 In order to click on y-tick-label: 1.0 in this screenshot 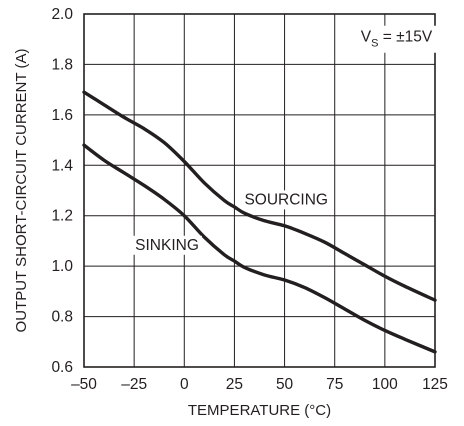, I will do `click(62, 266)`.